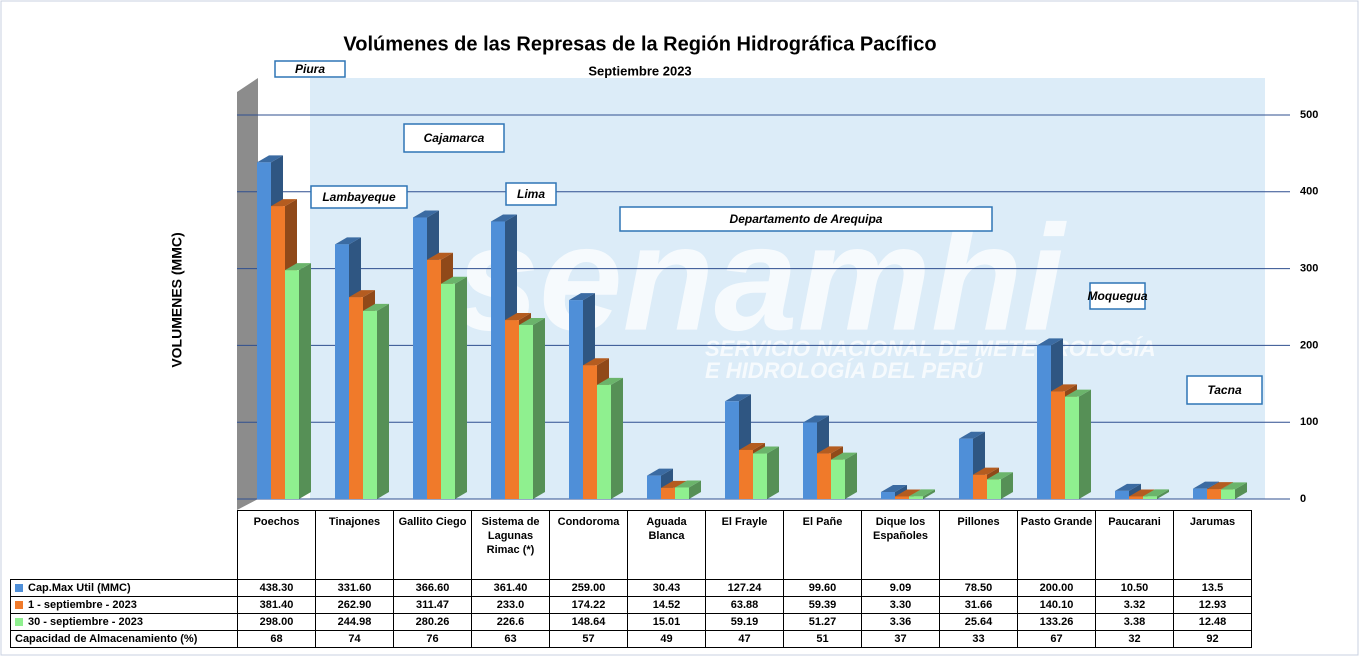 The width and height of the screenshot is (1360, 657). What do you see at coordinates (1134, 639) in the screenshot?
I see `capacity-cell: 32` at bounding box center [1134, 639].